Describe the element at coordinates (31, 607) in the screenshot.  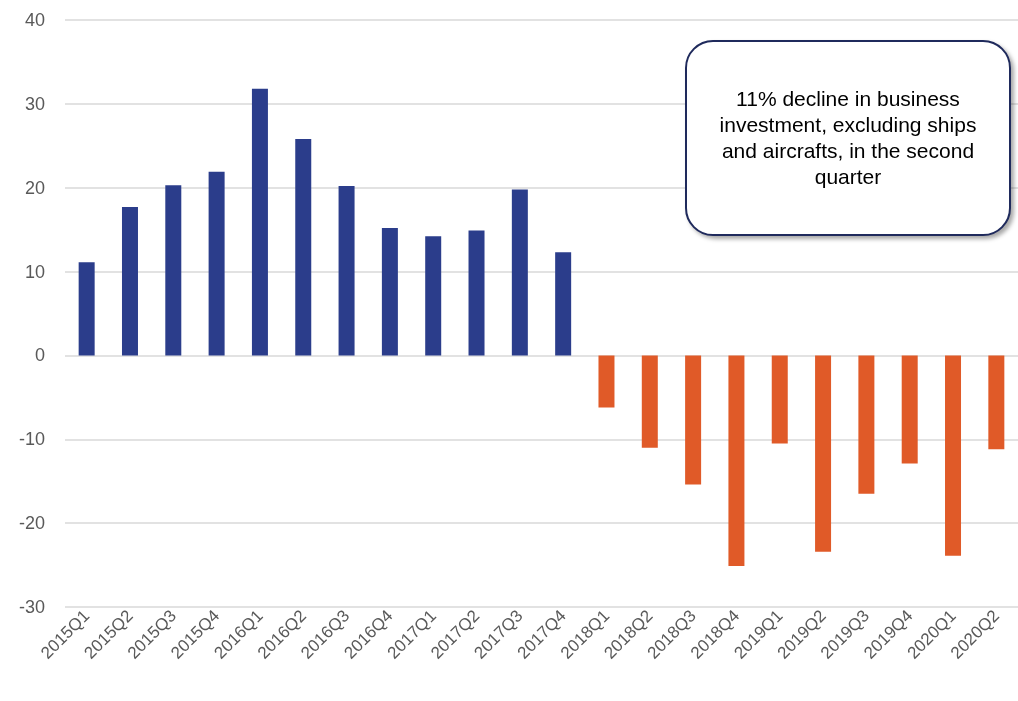
I see `y-tick-label: -30` at that location.